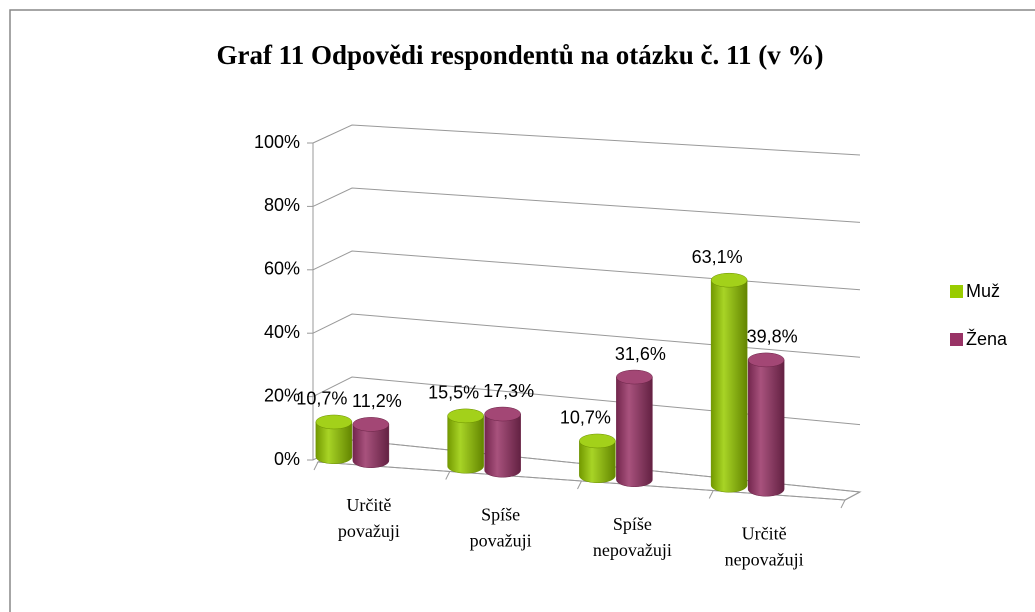  What do you see at coordinates (772, 337) in the screenshot?
I see `value-label: 39,8%` at bounding box center [772, 337].